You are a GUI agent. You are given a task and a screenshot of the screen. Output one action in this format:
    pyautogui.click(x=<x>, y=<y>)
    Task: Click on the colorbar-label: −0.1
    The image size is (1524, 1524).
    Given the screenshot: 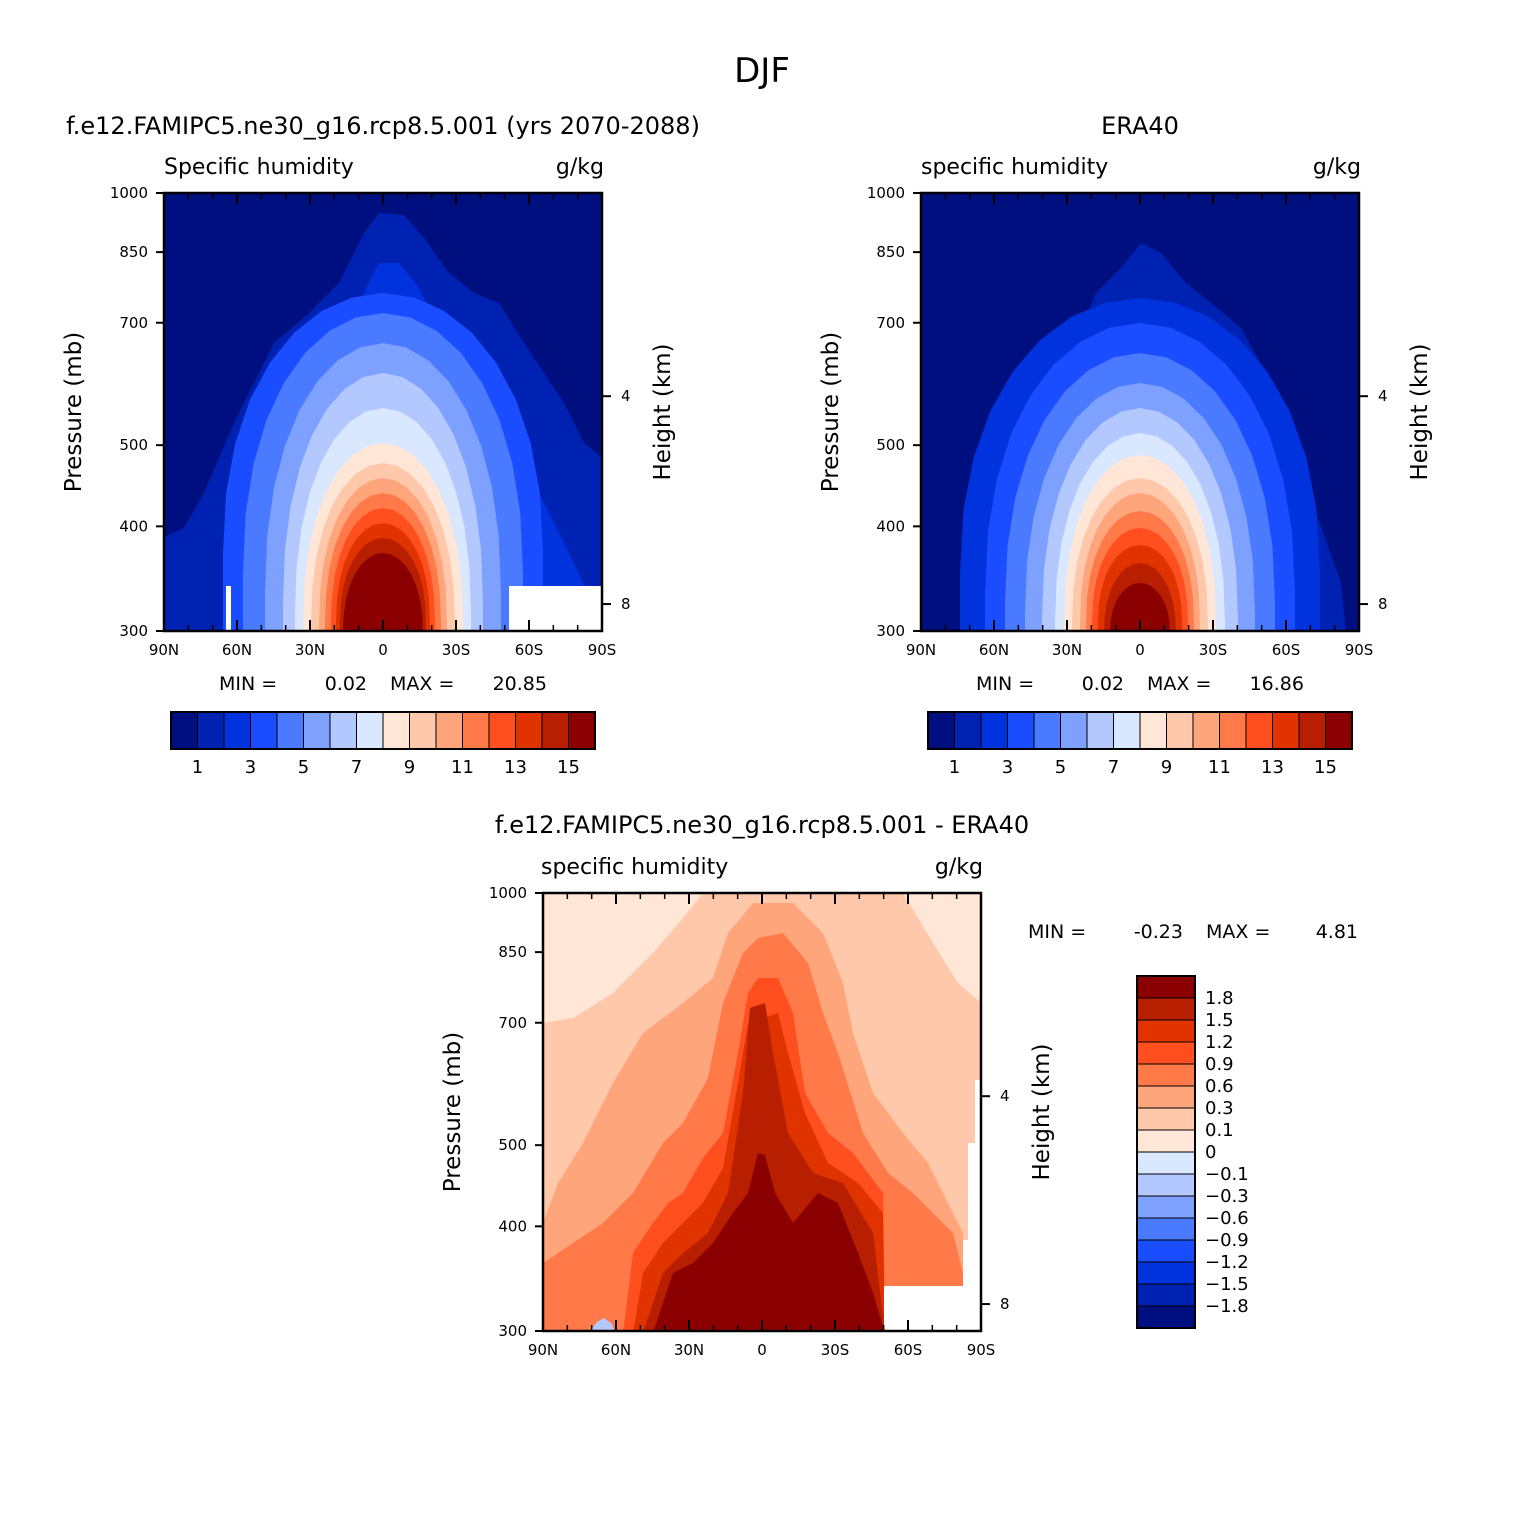 What is the action you would take?
    pyautogui.click(x=1227, y=1174)
    